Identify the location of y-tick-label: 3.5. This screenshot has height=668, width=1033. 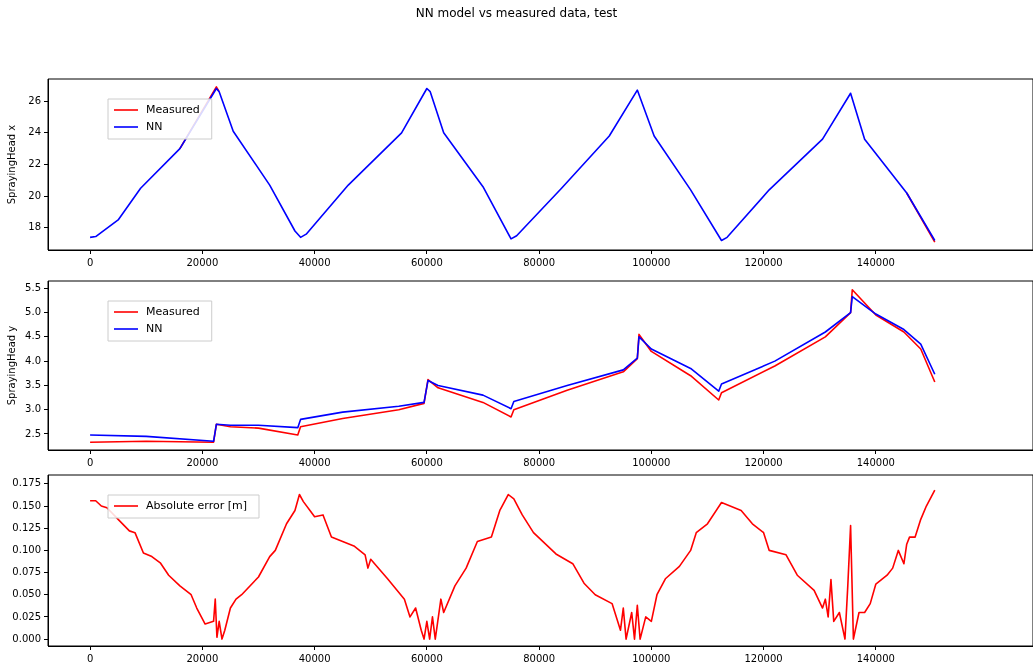
(33, 384).